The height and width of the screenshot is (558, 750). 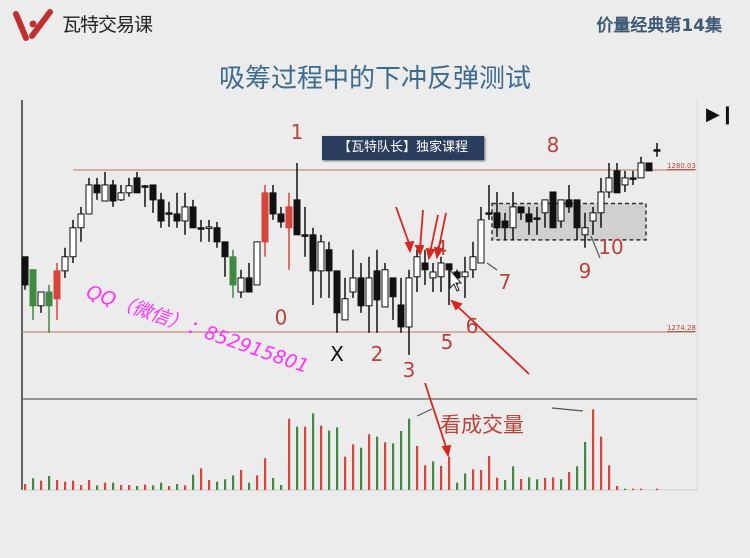 I want to click on point-label: 6, so click(x=472, y=326).